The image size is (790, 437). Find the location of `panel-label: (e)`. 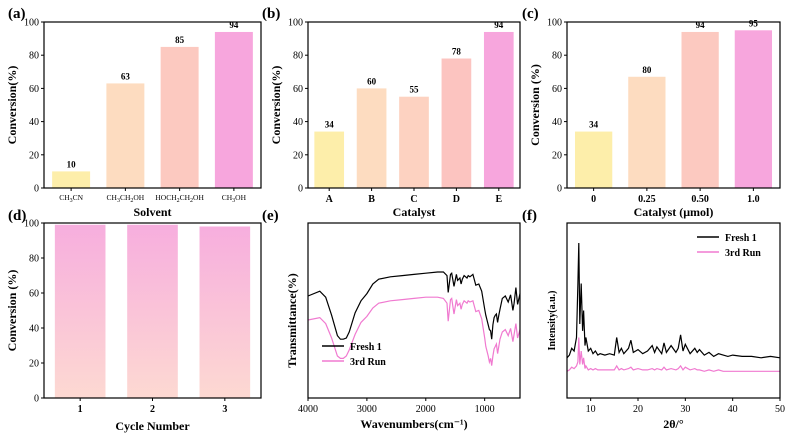

panel-label: (e) is located at coordinates (270, 216).